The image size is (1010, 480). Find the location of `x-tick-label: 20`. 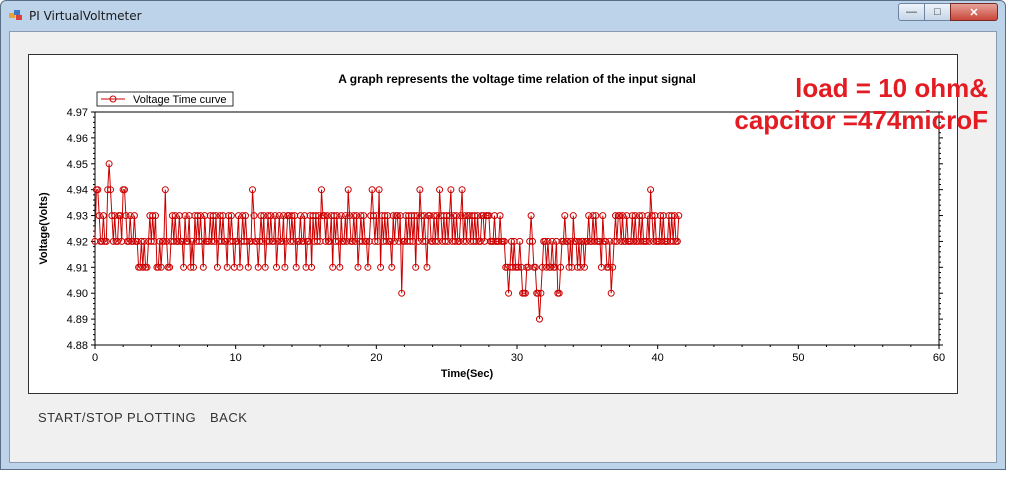

x-tick-label: 20 is located at coordinates (376, 358).